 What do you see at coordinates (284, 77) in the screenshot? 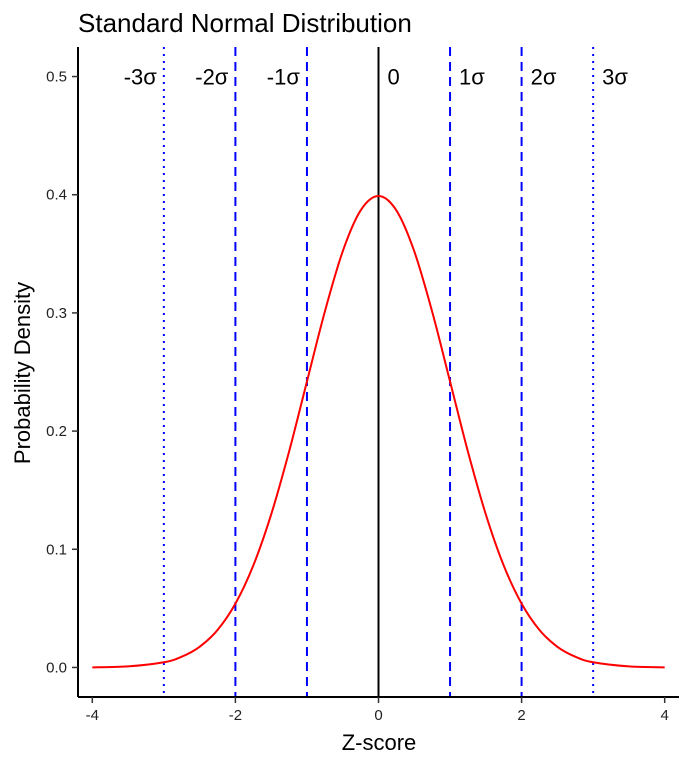
I see `reference-label-2: -1σ` at bounding box center [284, 77].